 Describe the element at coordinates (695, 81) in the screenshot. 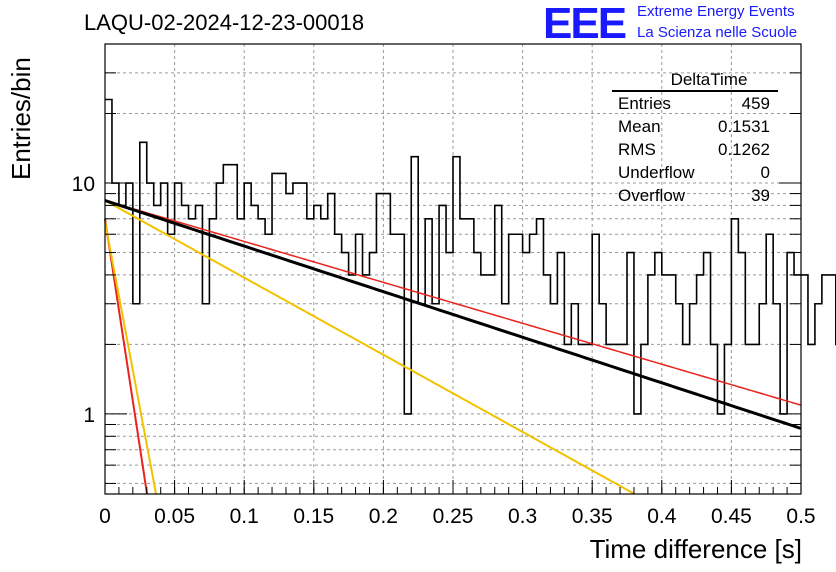

I see `stats-title: DeltaTime` at that location.